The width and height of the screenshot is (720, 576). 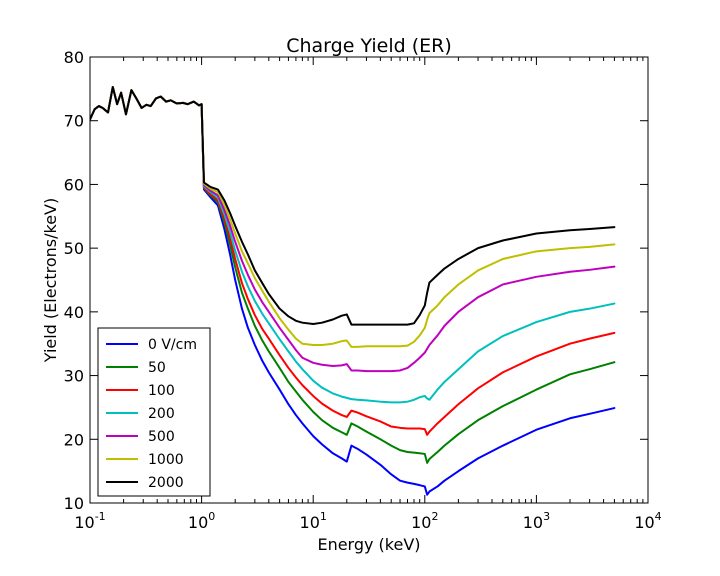 I want to click on legend-entry-label: 50, so click(x=157, y=368).